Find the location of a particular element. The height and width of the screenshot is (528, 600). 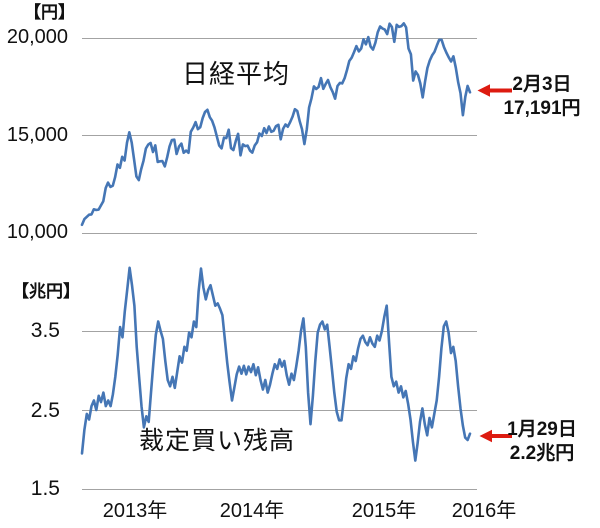

unit-label-yen: 【円】 is located at coordinates (49, 12).